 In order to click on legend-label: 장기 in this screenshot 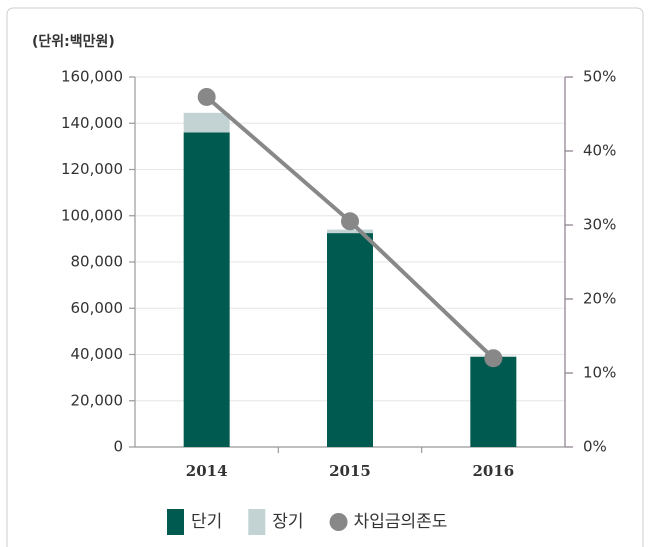, I will do `click(287, 522)`.